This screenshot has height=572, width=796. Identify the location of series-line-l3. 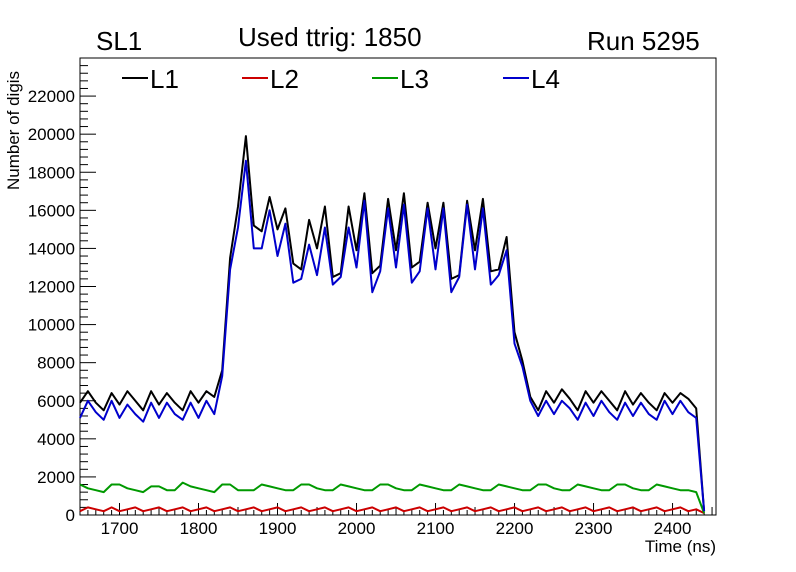
(392, 497).